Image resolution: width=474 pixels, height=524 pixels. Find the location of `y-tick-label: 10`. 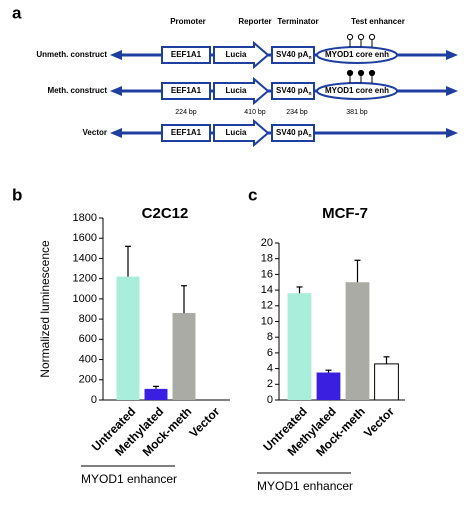

y-tick-label: 10 is located at coordinates (267, 321).